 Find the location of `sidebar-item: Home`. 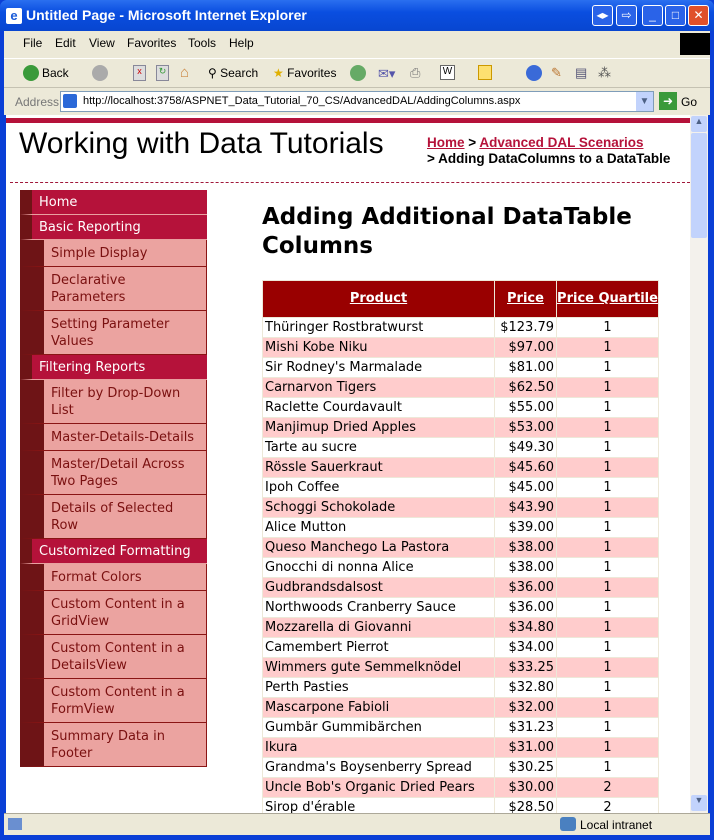

sidebar-item: Home is located at coordinates (113, 202).